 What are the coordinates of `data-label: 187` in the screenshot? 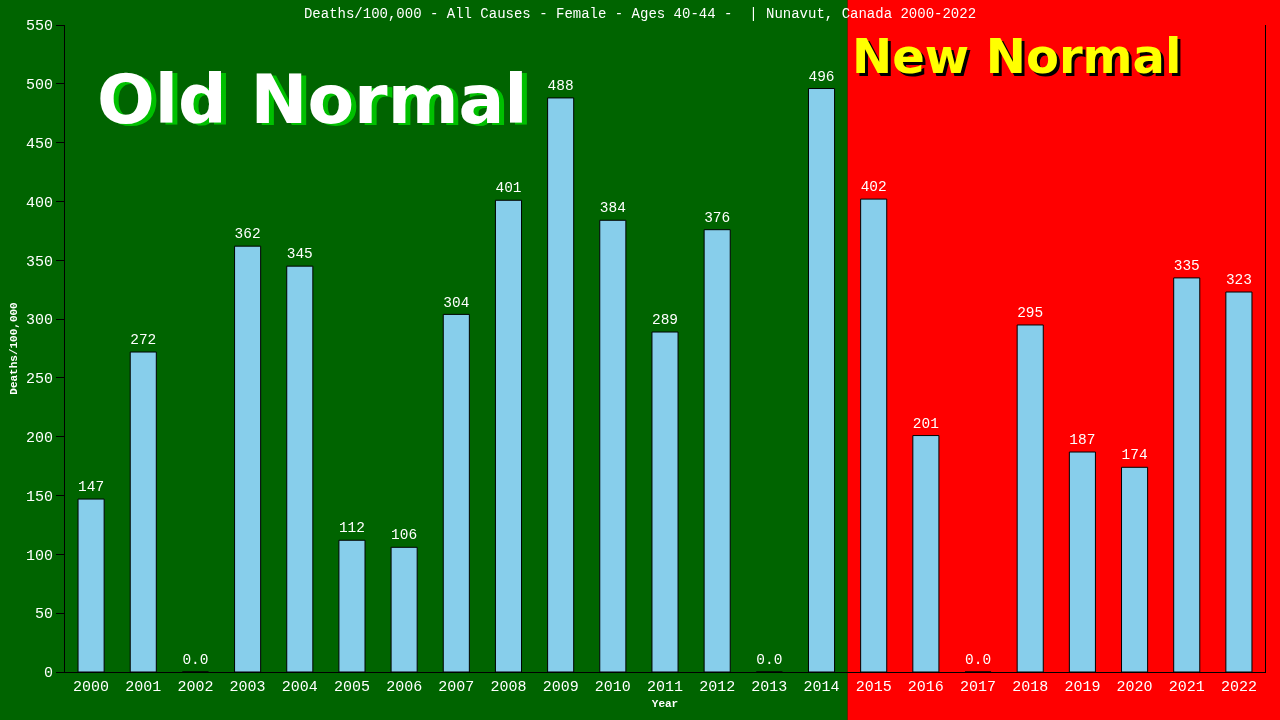 It's located at (1082, 440).